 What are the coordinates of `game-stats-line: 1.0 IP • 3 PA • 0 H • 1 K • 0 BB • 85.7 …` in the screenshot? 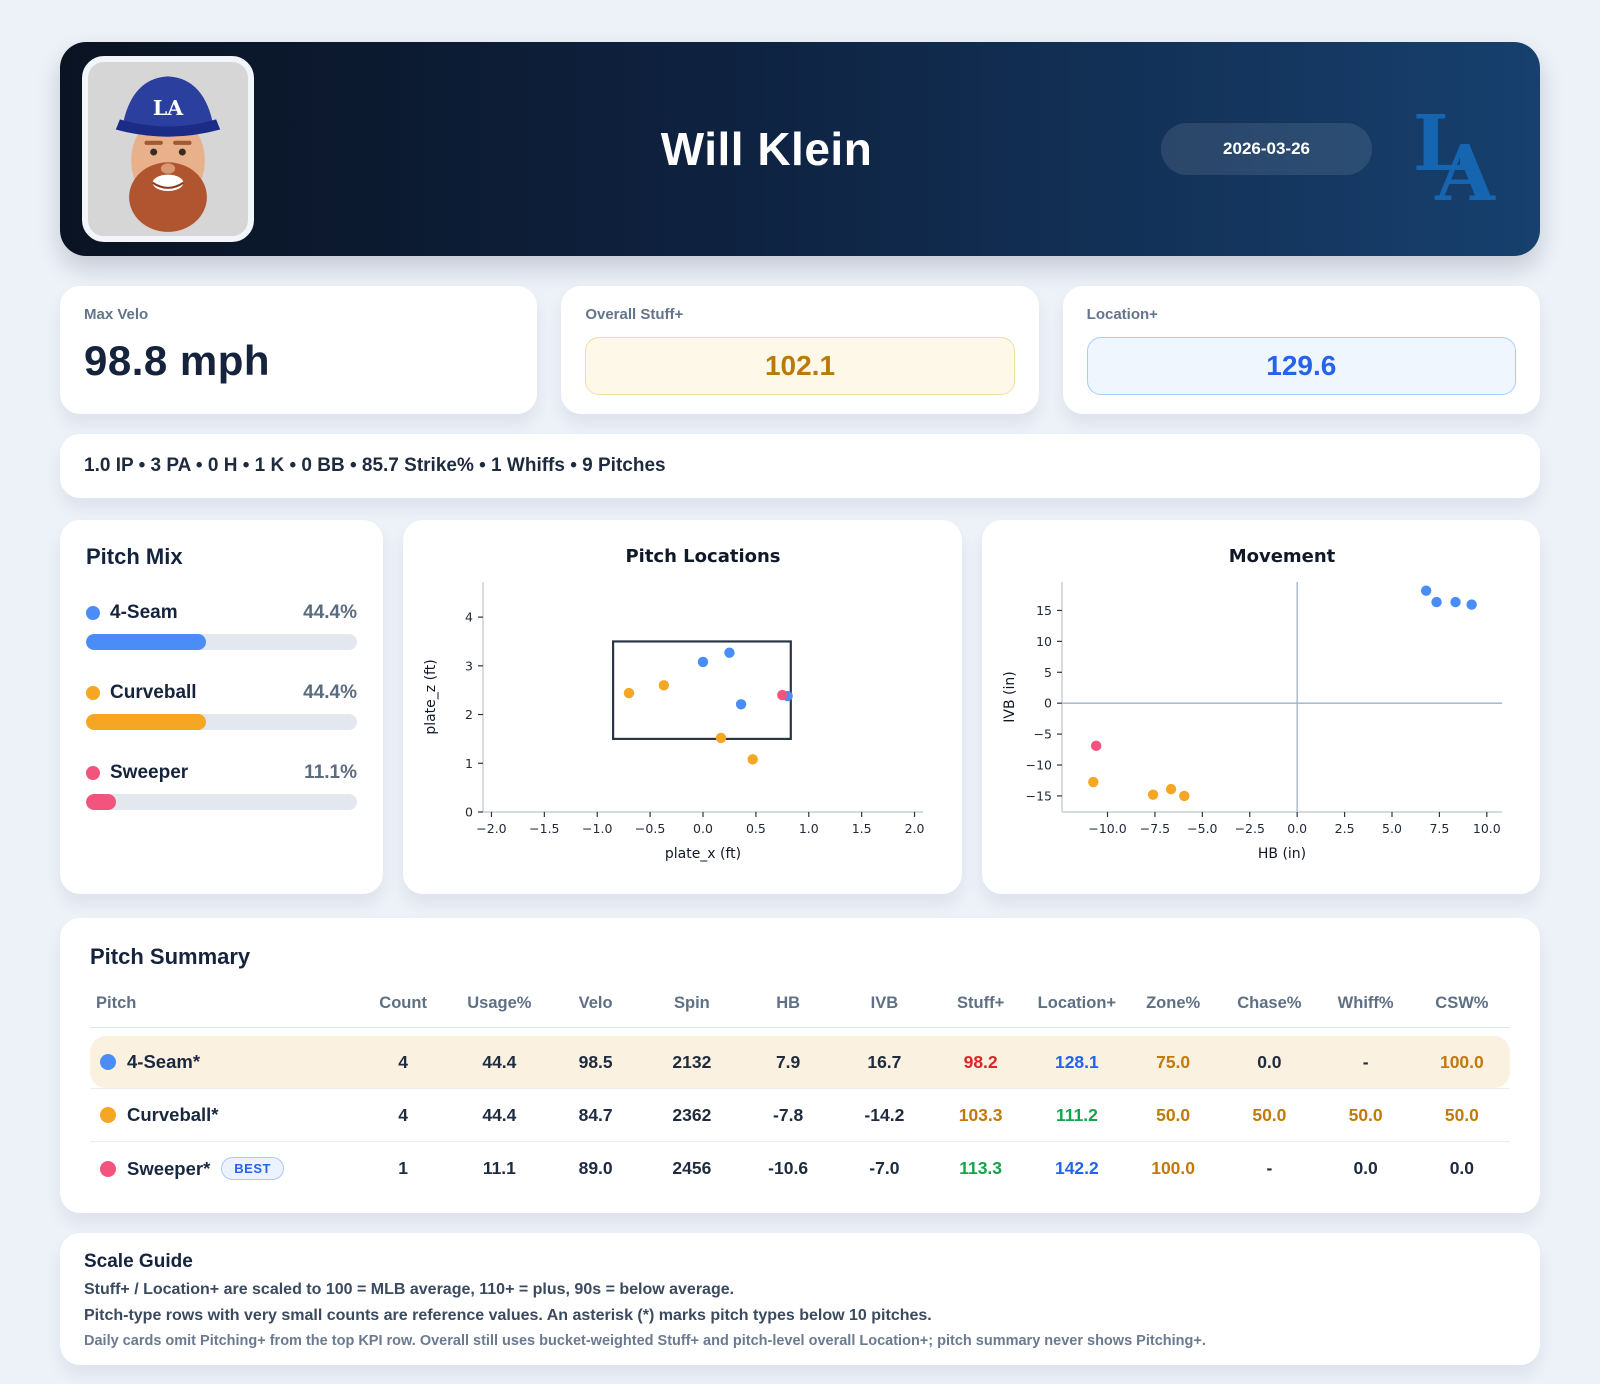 It's located at (800, 466).